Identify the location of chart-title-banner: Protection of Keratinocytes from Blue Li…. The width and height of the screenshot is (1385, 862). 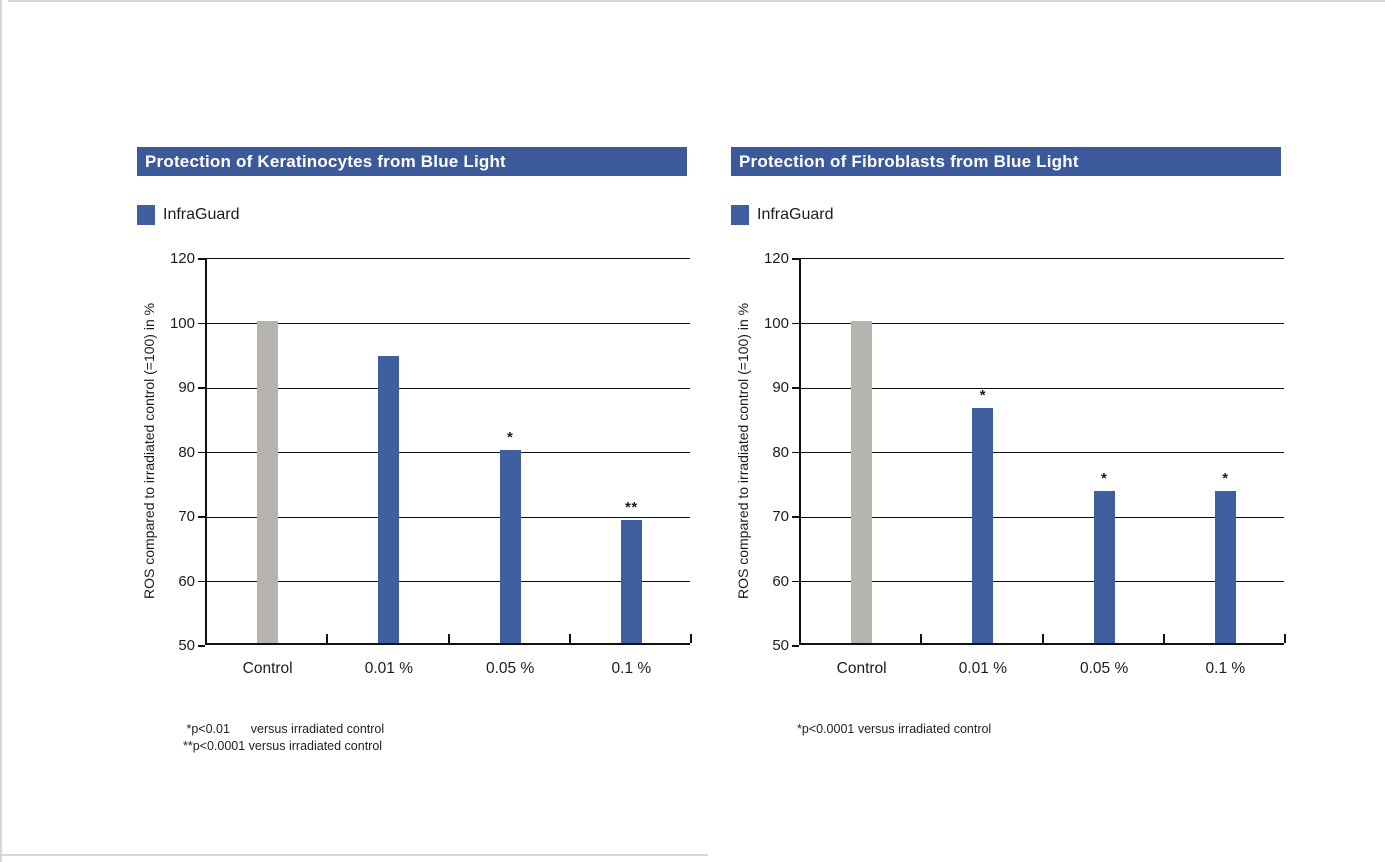
(412, 161).